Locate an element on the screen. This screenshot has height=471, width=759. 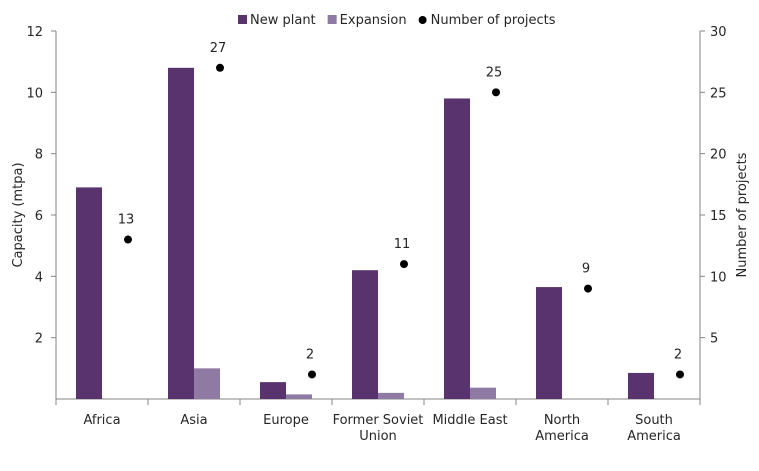
y-tick-label: 2 is located at coordinates (39, 339).